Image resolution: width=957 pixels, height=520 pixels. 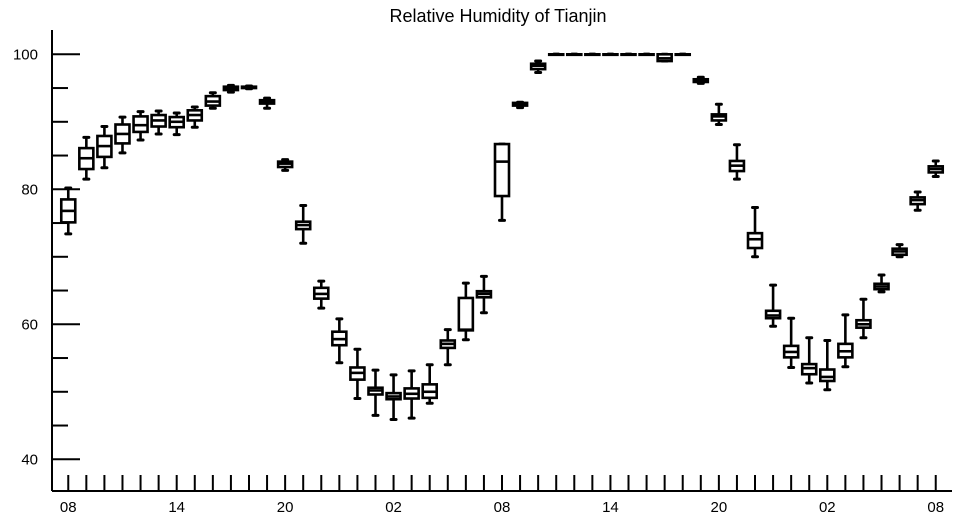 What do you see at coordinates (25, 54) in the screenshot?
I see `y-tick-label: 100` at bounding box center [25, 54].